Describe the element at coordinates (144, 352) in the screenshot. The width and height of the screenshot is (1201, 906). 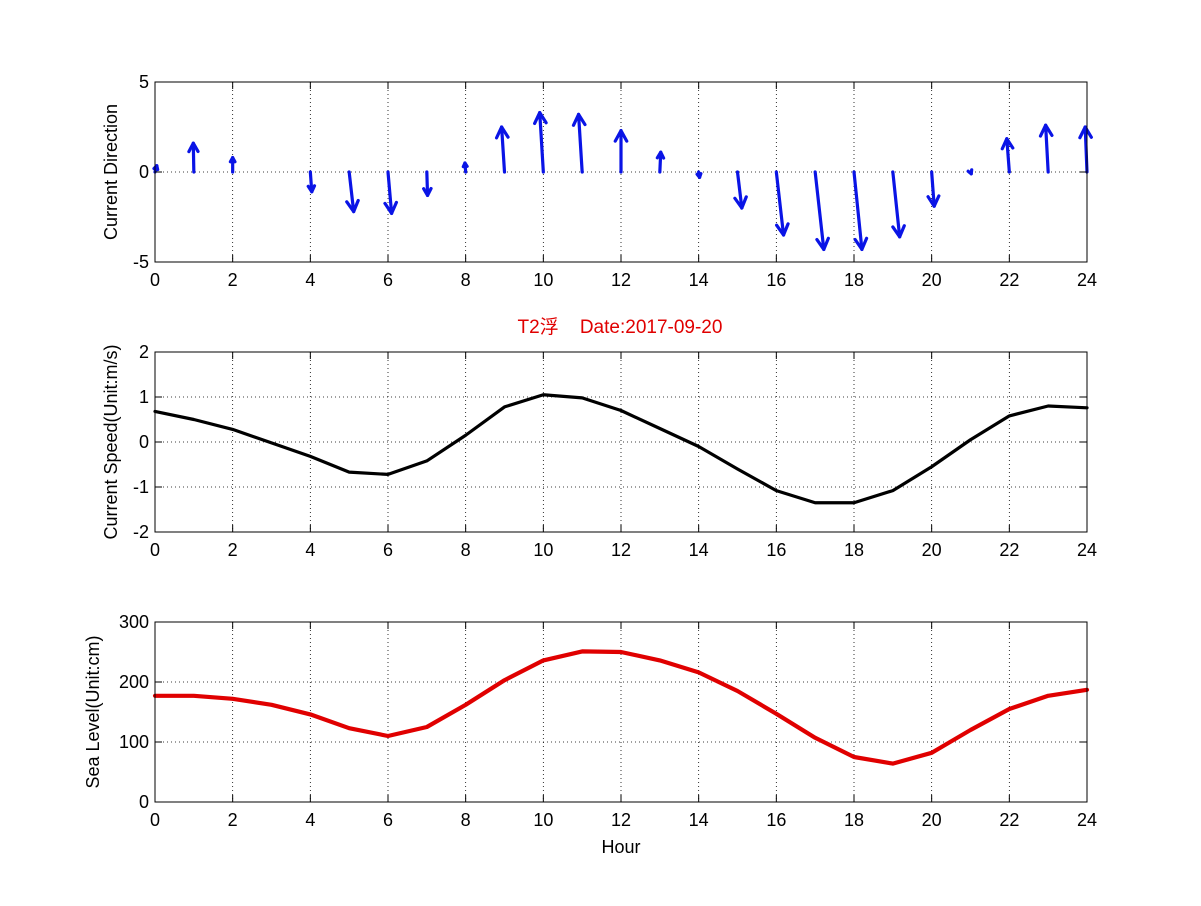
I see `y-tick-label: 2` at that location.